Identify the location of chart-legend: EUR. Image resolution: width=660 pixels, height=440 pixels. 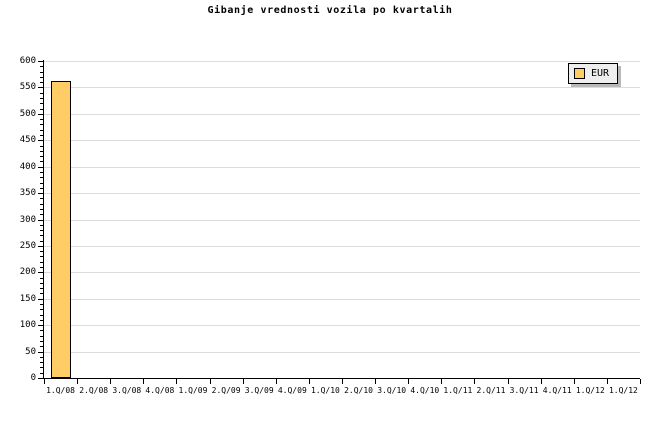
(593, 73).